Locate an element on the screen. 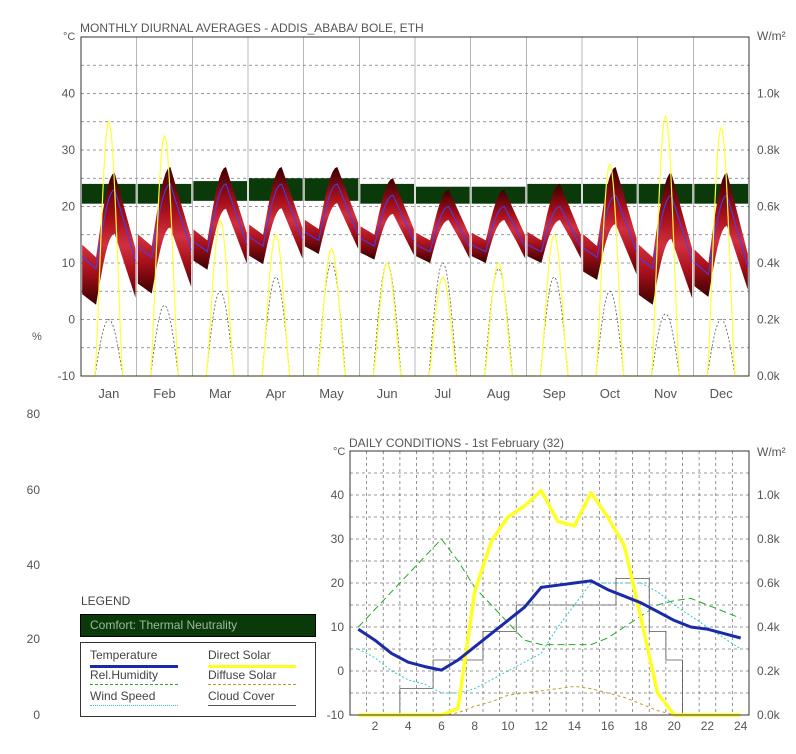 The height and width of the screenshot is (754, 796). legend-item-cloud-cover: Cloud Cover is located at coordinates (253, 697).